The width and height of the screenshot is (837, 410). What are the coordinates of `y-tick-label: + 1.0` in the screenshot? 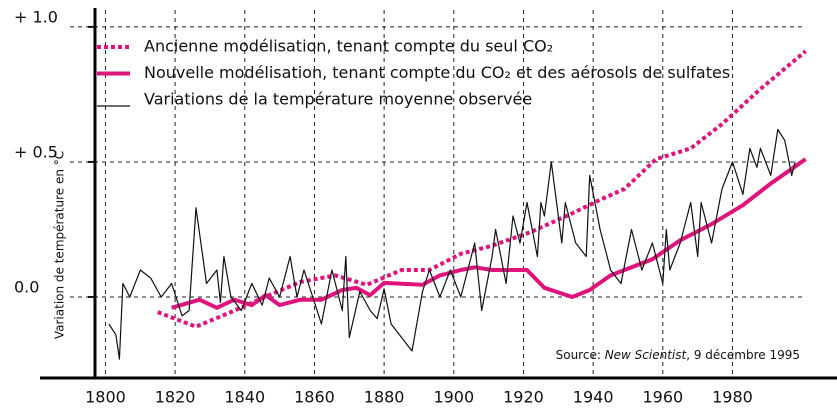 It's located at (36, 16).